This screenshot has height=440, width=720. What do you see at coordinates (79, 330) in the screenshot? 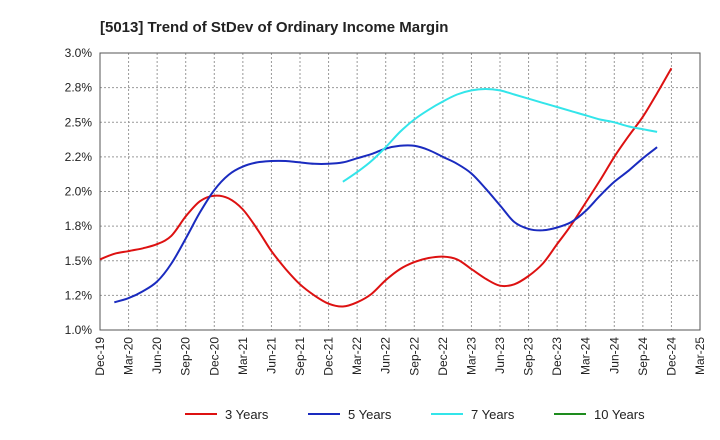
I see `y-tick-label: 1.0%` at bounding box center [79, 330].